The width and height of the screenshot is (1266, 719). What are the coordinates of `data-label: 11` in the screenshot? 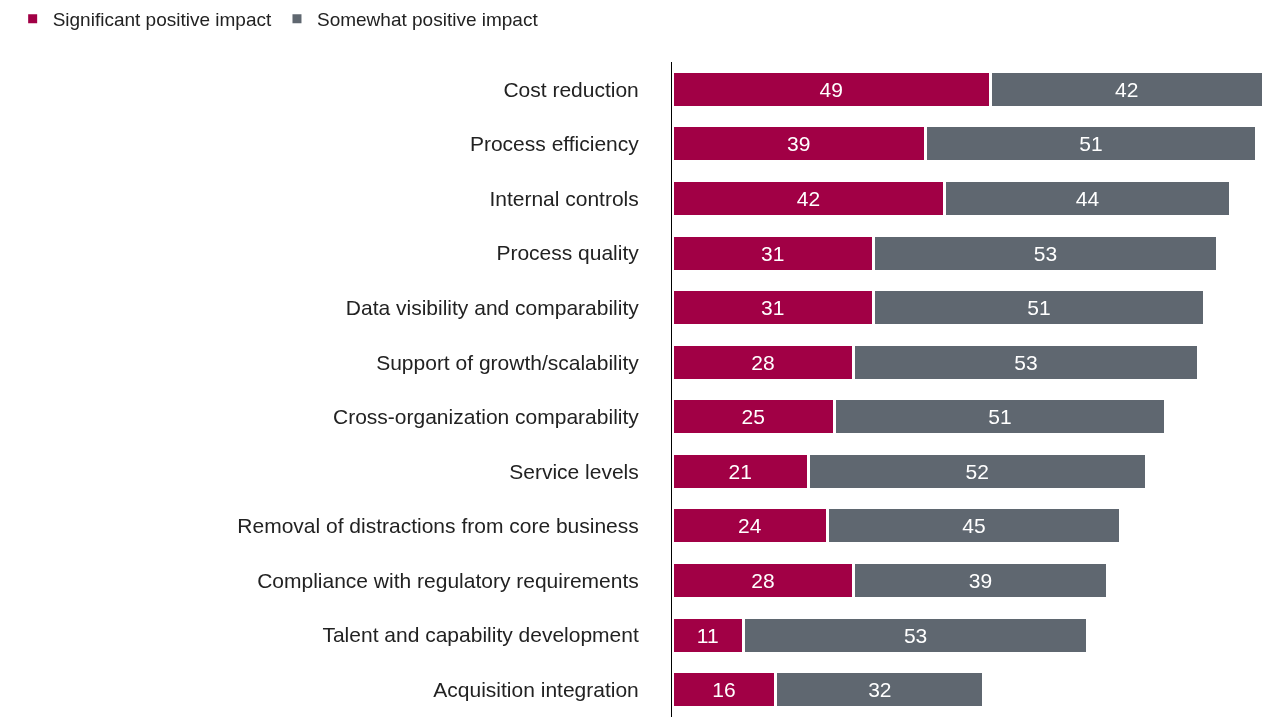 It's located at (707, 635).